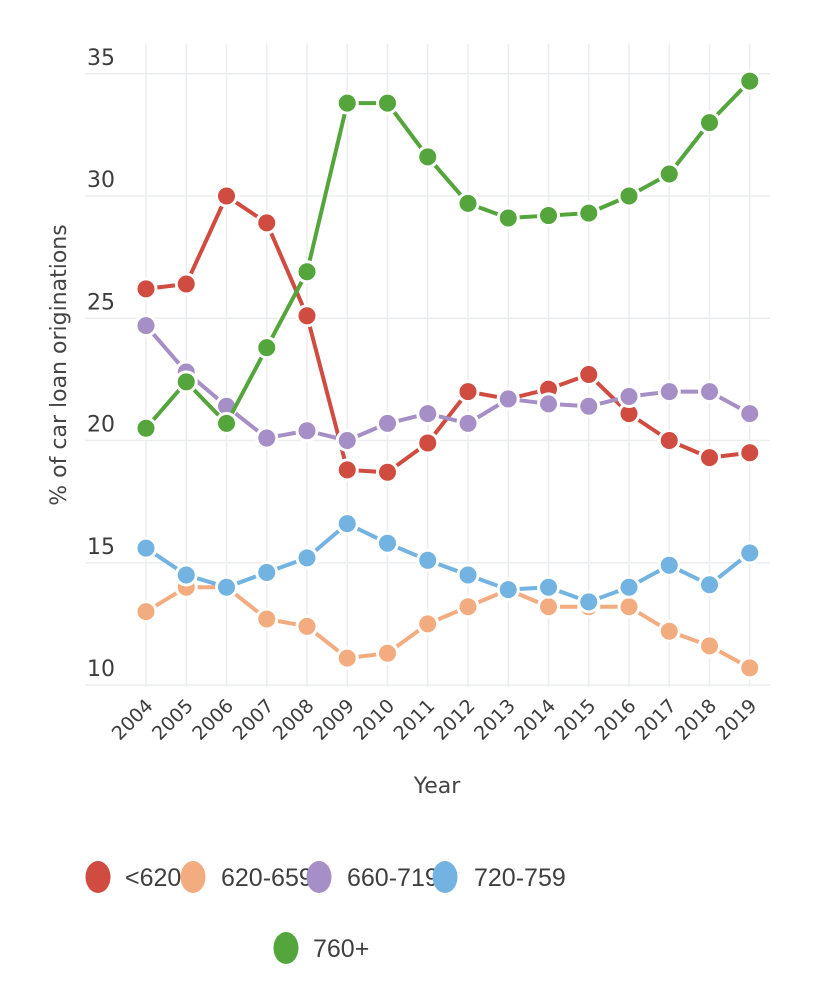 The width and height of the screenshot is (822, 1000). I want to click on y-tick-label: 35, so click(101, 58).